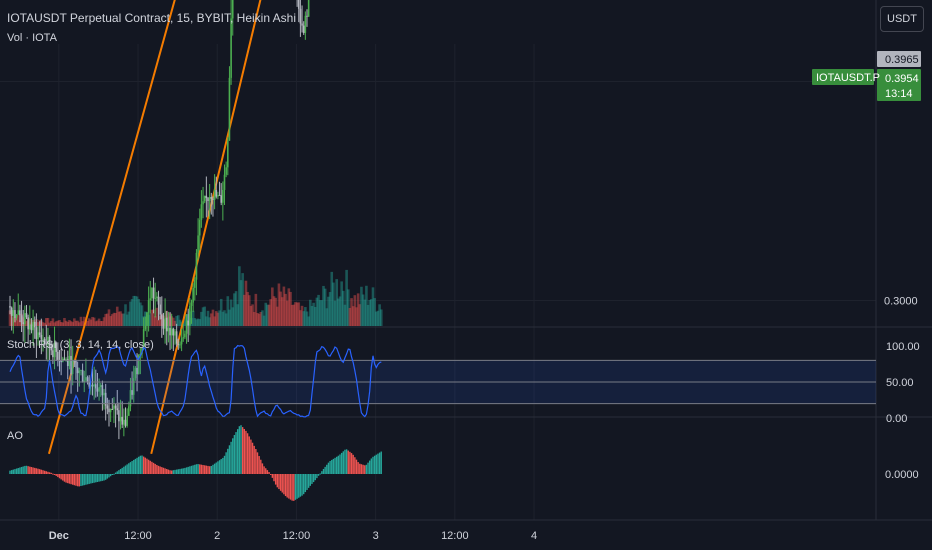 Image resolution: width=932 pixels, height=550 pixels. I want to click on currency-button: USDT, so click(902, 19).